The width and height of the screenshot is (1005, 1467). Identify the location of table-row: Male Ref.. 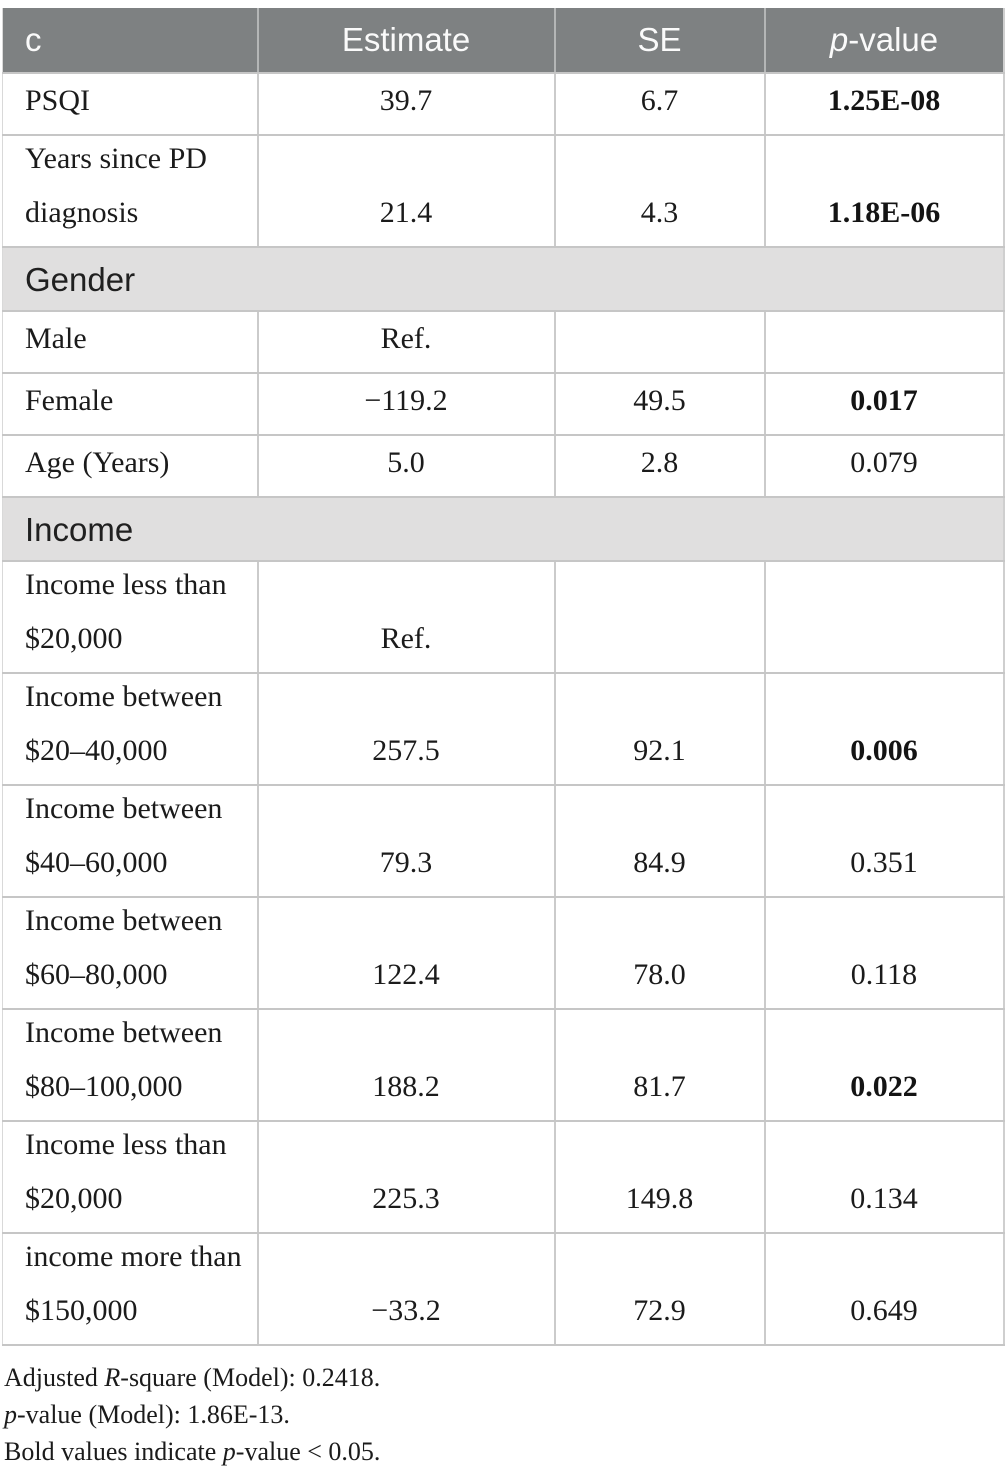
(503, 342).